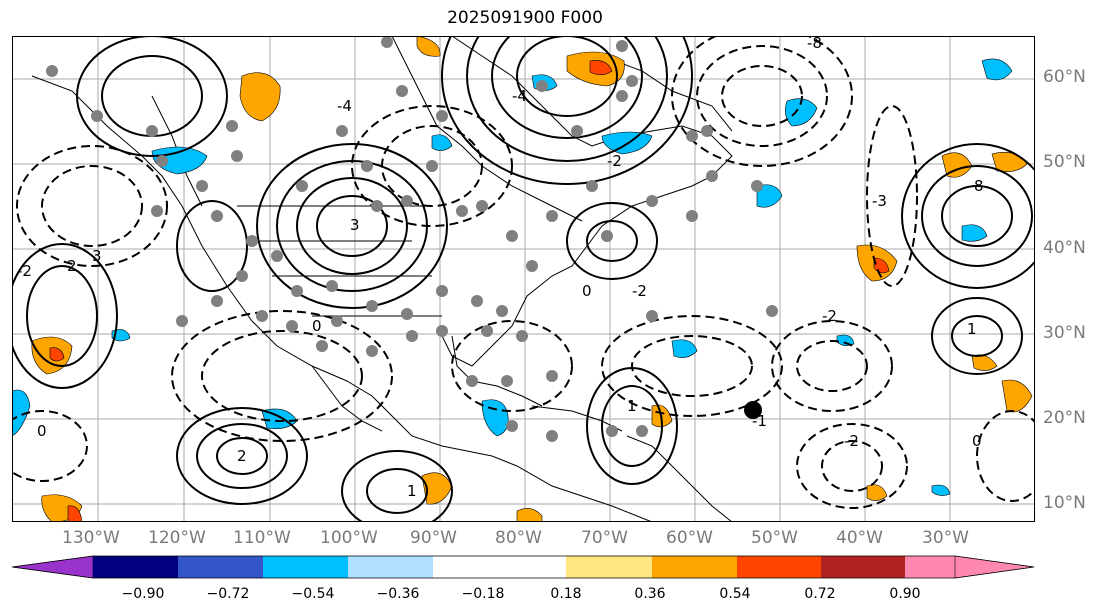  I want to click on contour-label: 8, so click(979, 186).